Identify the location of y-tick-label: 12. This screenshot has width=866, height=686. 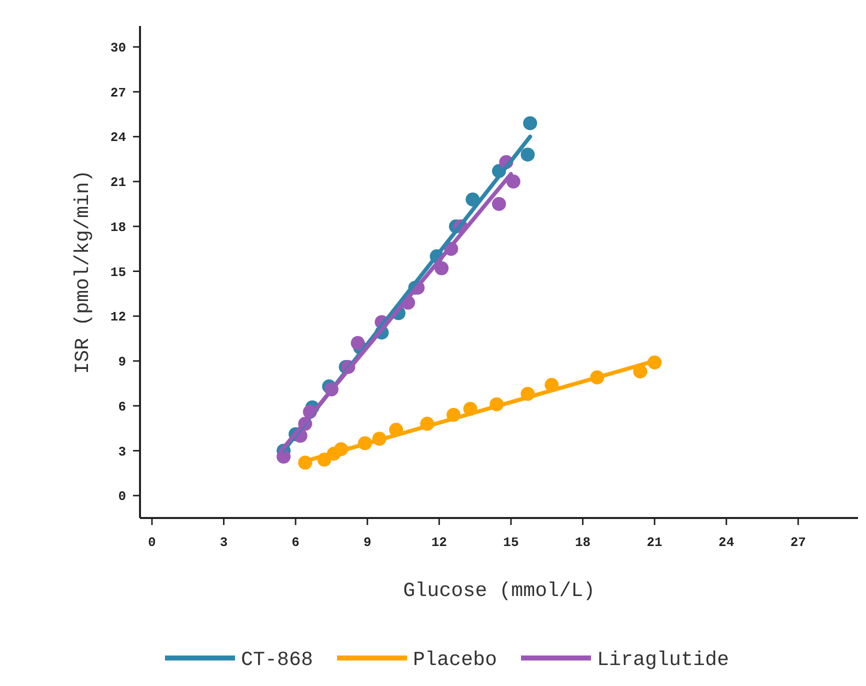
(118, 317).